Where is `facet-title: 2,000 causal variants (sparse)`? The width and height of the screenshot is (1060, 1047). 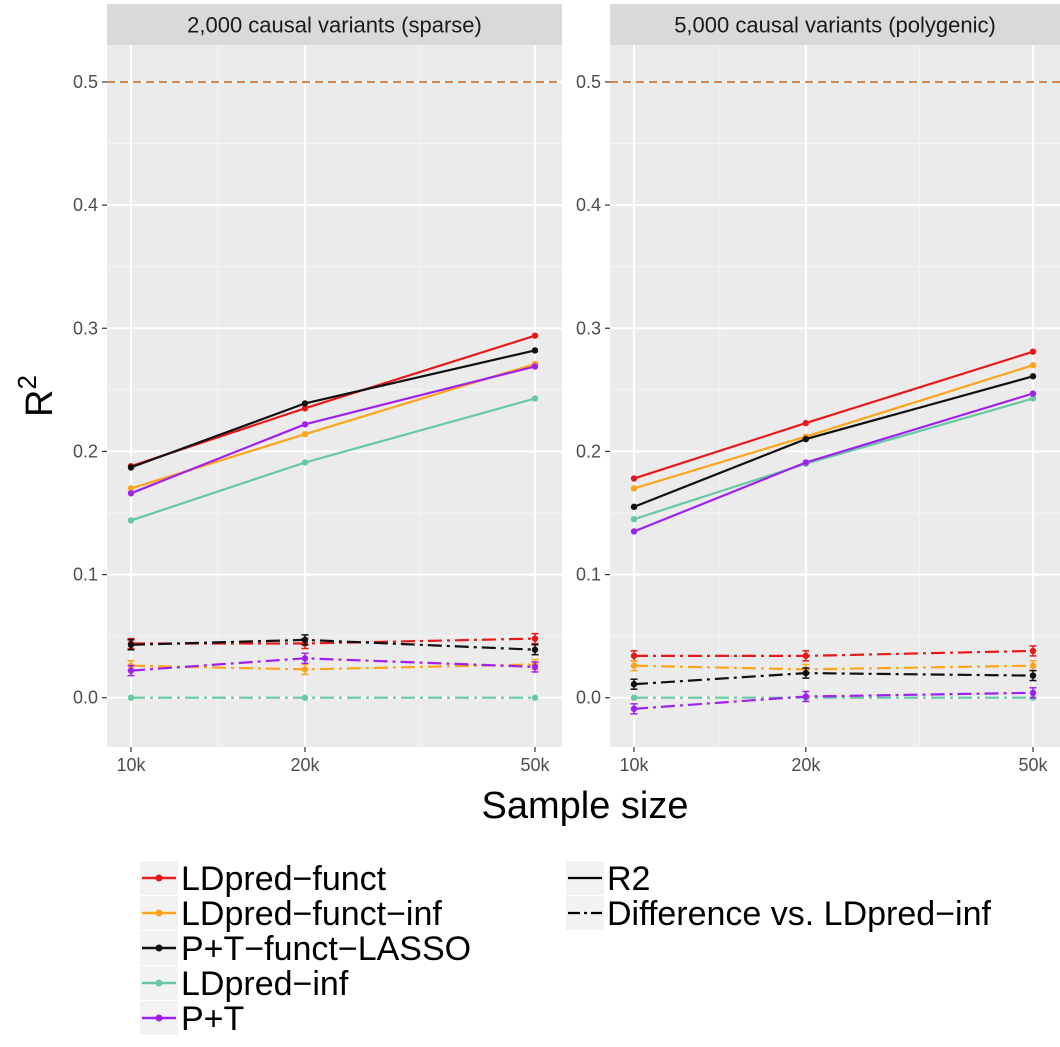 facet-title: 2,000 causal variants (sparse) is located at coordinates (334, 25).